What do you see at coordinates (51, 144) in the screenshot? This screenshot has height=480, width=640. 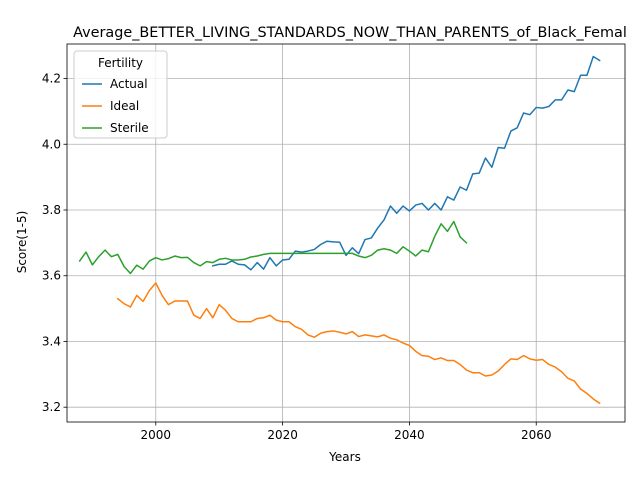 I see `y-tick-label: 4.0` at bounding box center [51, 144].